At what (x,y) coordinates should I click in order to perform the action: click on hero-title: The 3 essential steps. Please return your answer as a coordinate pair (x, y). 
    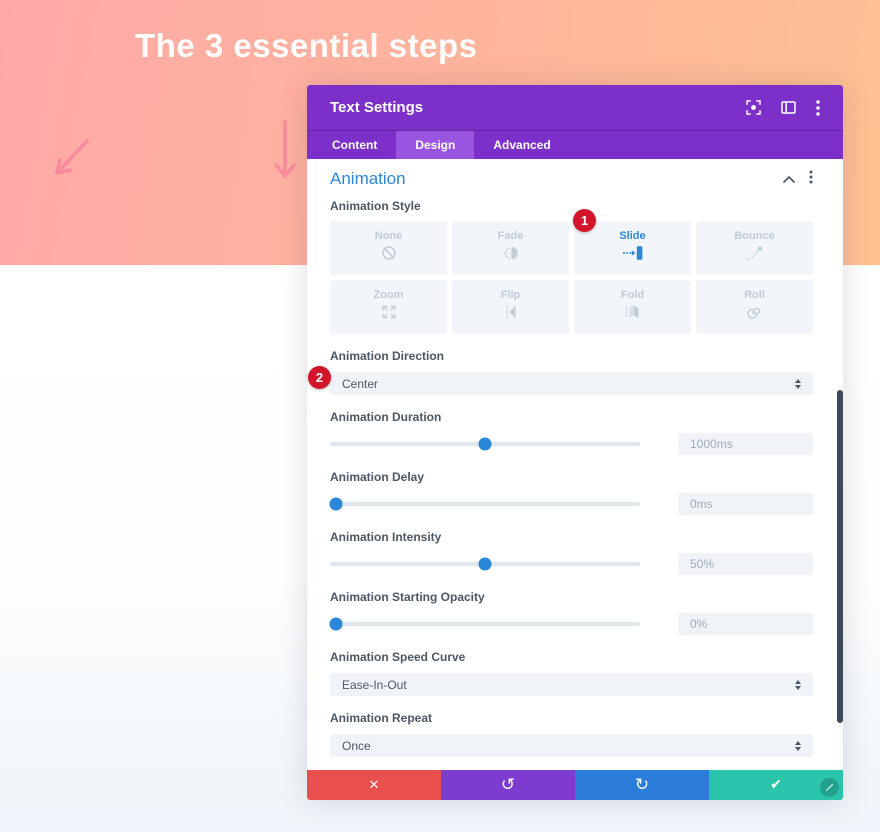
    Looking at the image, I should click on (306, 45).